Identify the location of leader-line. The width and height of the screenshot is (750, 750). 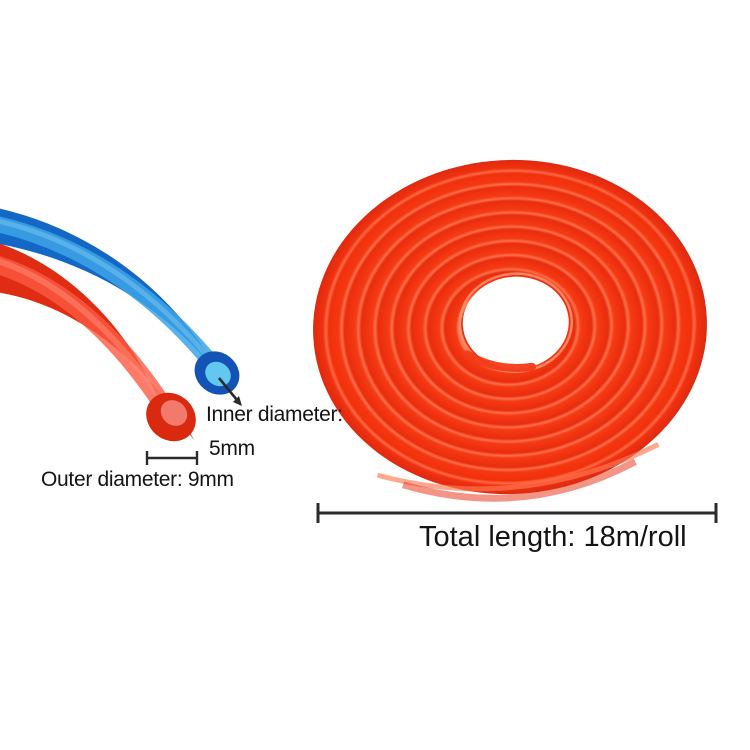
(228, 389).